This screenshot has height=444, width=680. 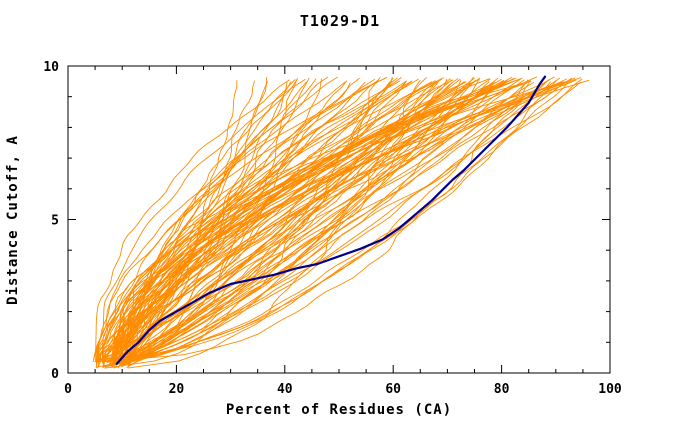 I want to click on ensemble-curve, so click(x=192, y=222).